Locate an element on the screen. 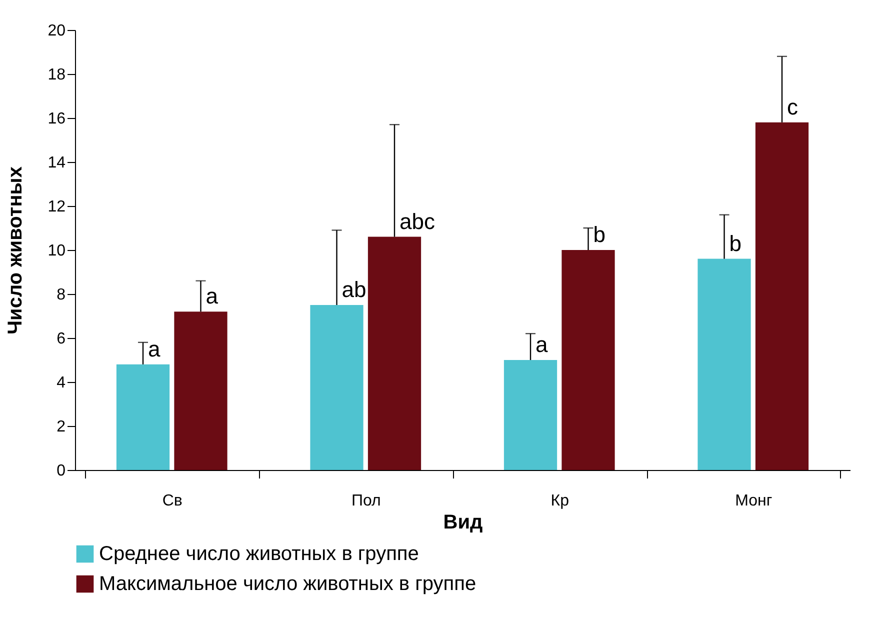 The image size is (882, 630). y-tick-label: 20 is located at coordinates (57, 31).